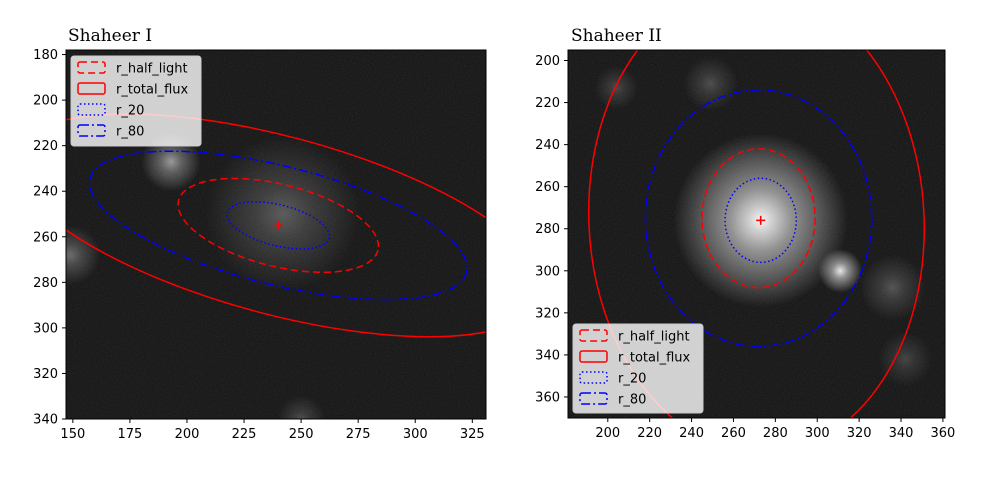 This screenshot has height=481, width=1002. I want to click on x-tick-label: 325, so click(472, 434).